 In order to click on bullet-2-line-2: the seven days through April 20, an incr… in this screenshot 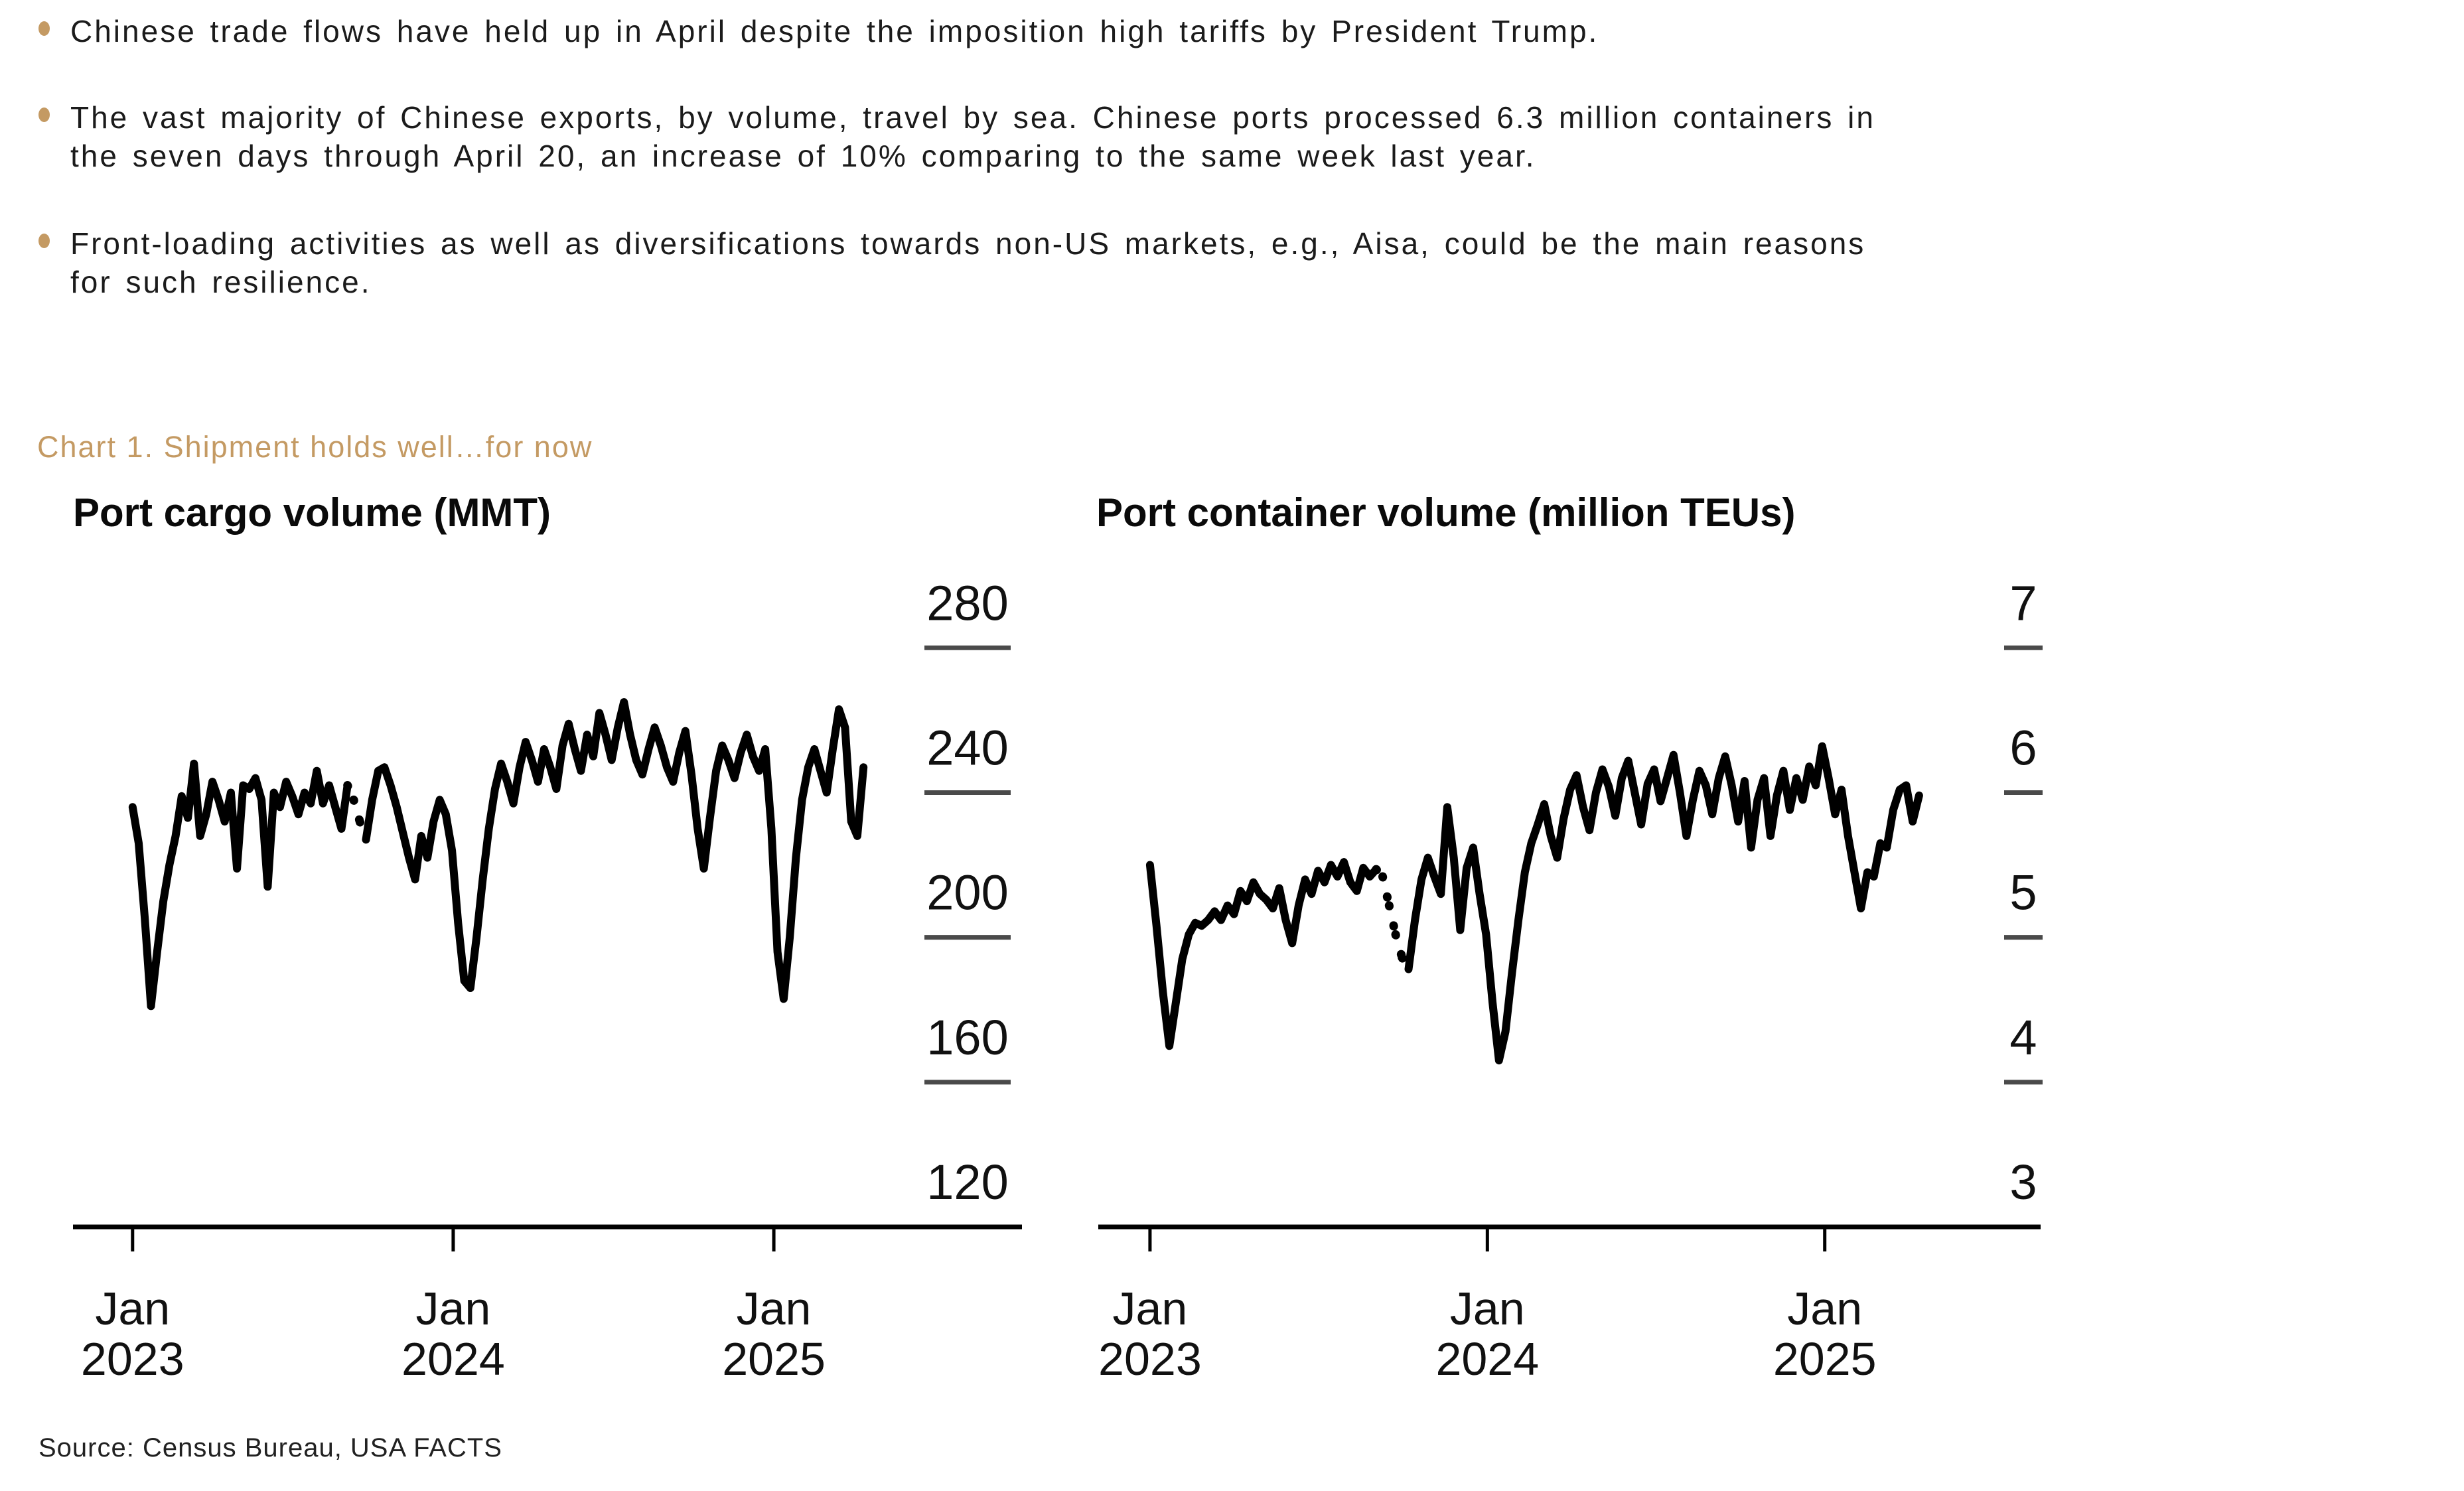, I will do `click(803, 156)`.